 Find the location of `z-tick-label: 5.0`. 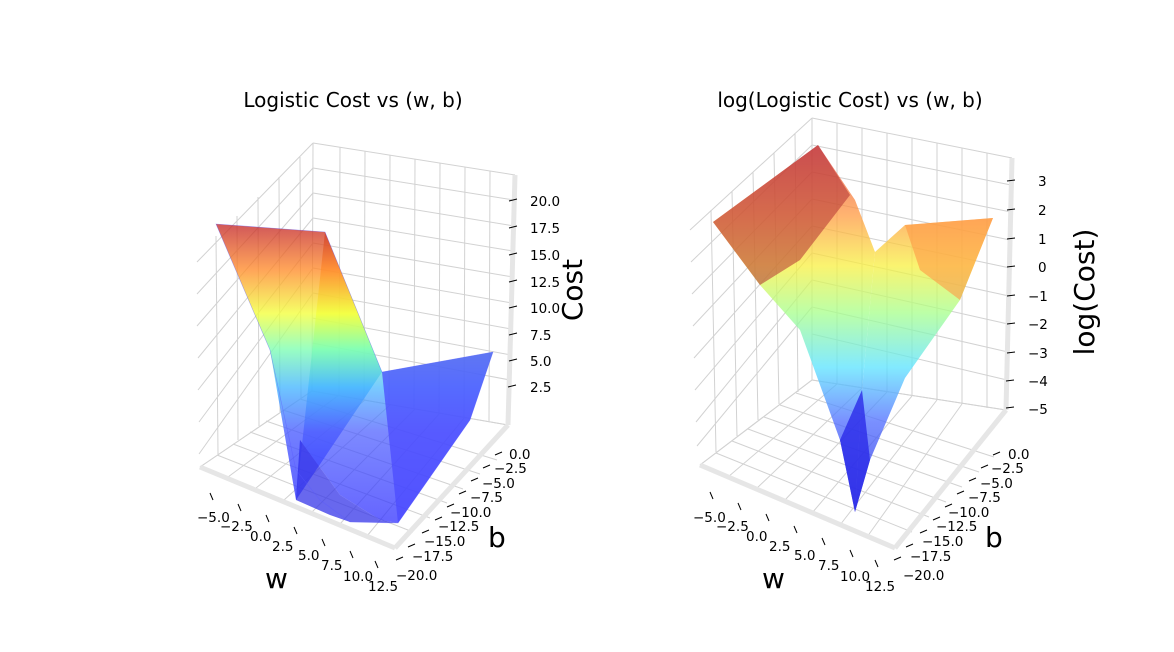

z-tick-label: 5.0 is located at coordinates (540, 362).